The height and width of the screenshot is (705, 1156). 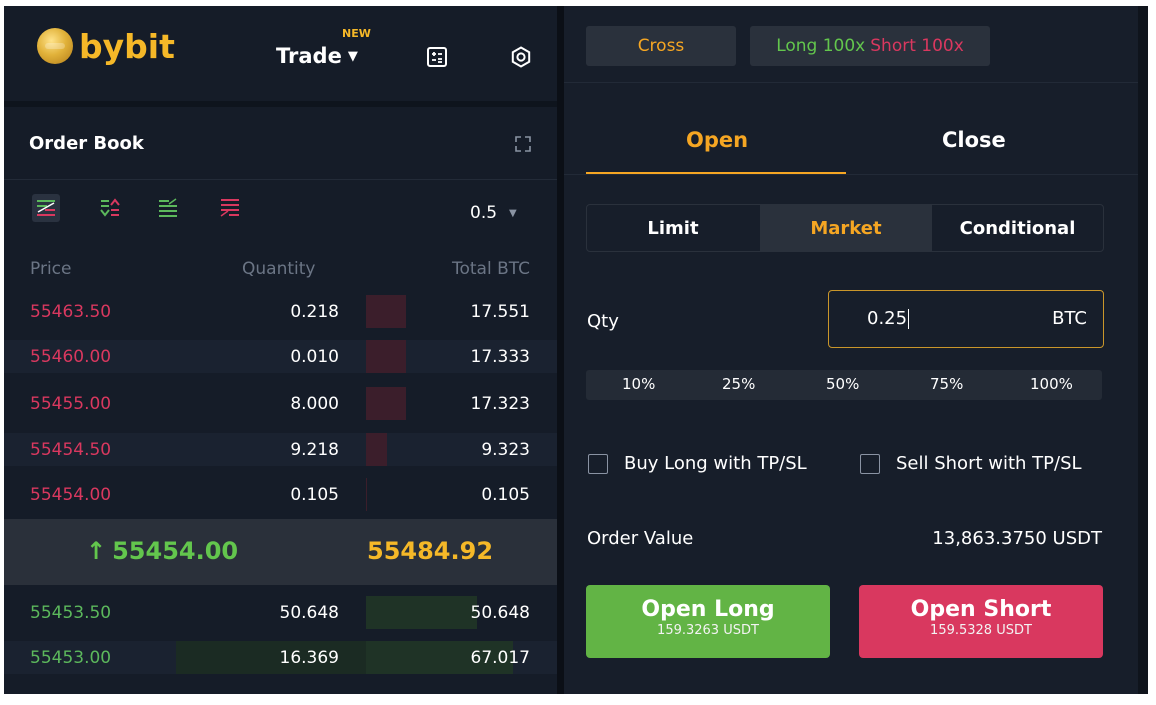 I want to click on view-bids-button, so click(x=168, y=208).